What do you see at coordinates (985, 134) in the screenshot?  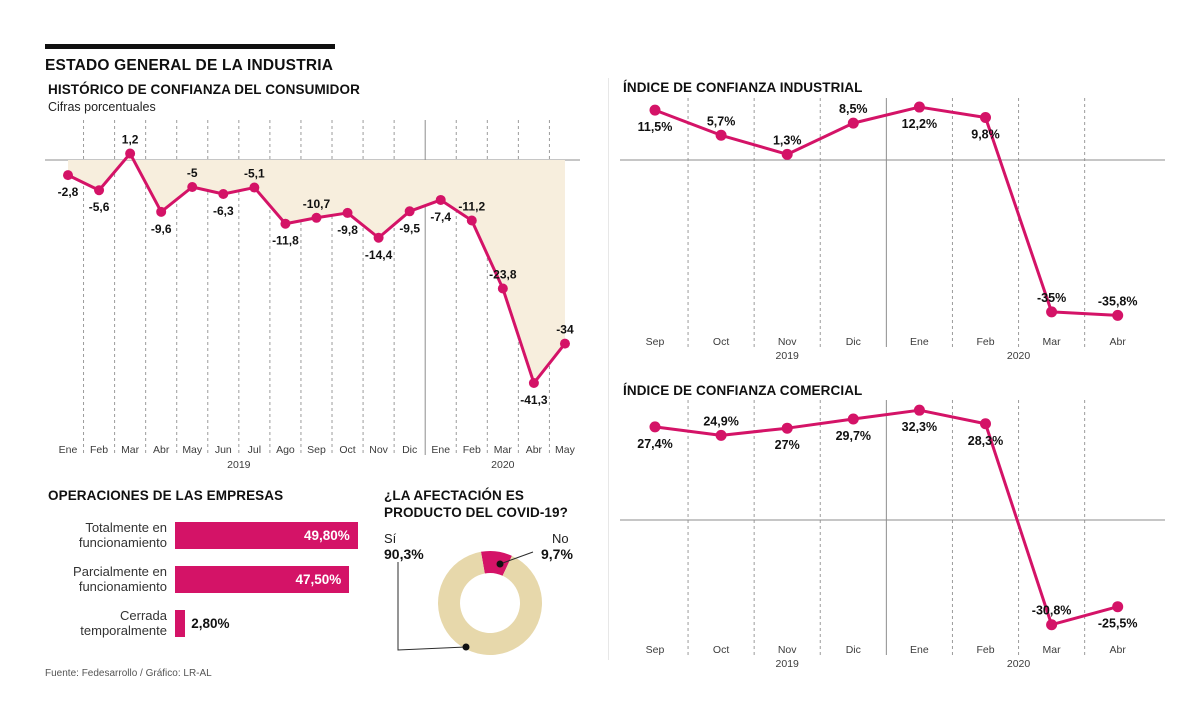 I see `value-label: 9,8%` at bounding box center [985, 134].